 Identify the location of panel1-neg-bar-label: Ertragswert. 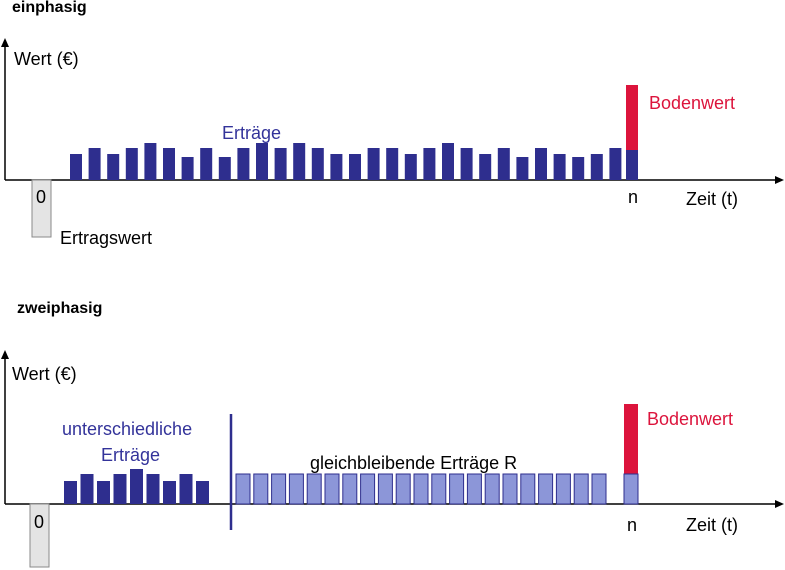
(106, 238).